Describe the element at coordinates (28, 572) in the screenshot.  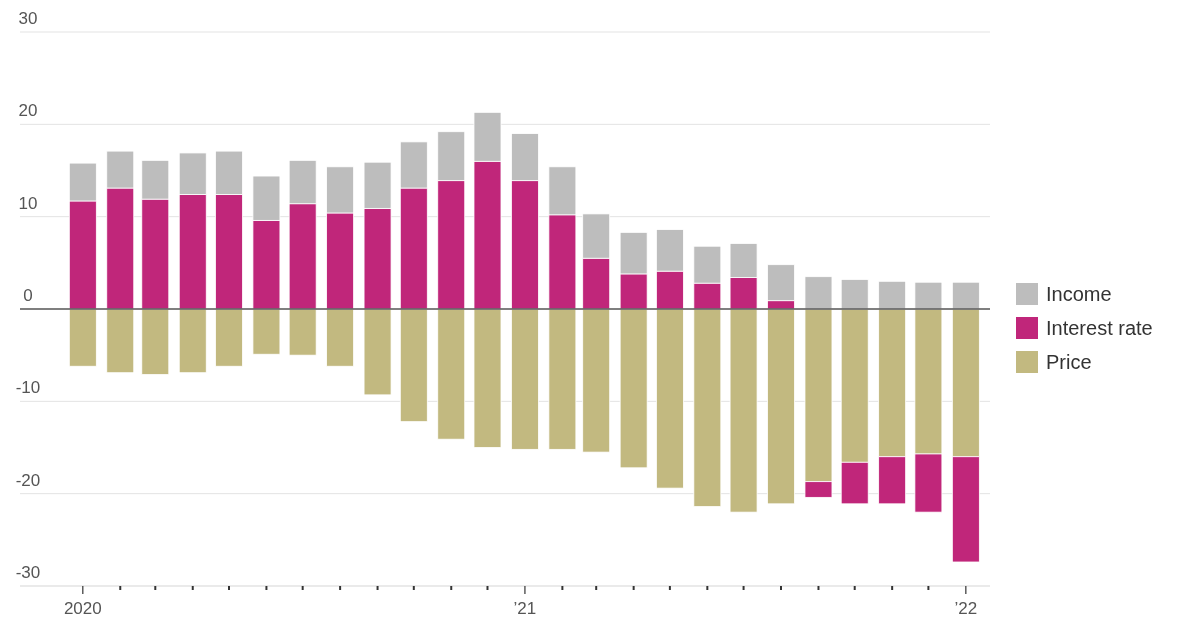
I see `y-tick-label: -30` at that location.